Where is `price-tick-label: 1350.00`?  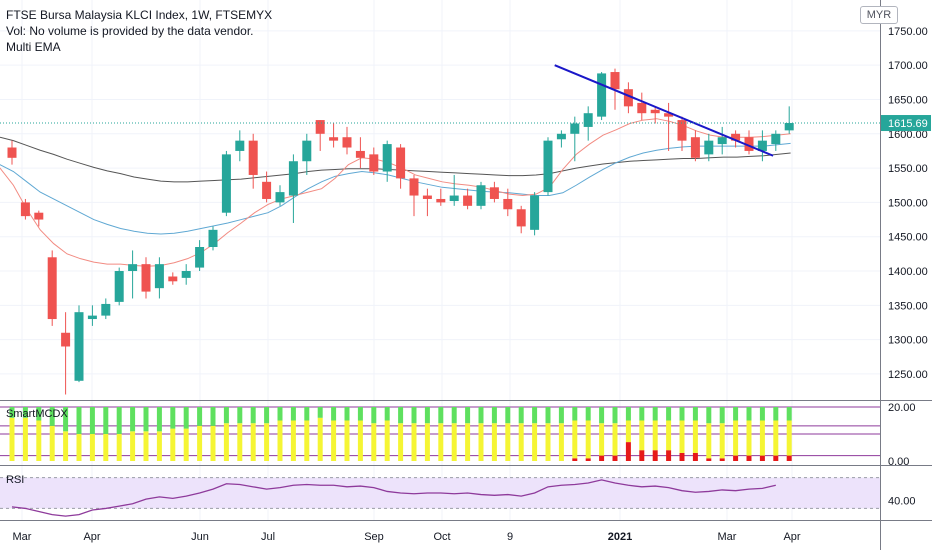
price-tick-label: 1350.00 is located at coordinates (908, 306).